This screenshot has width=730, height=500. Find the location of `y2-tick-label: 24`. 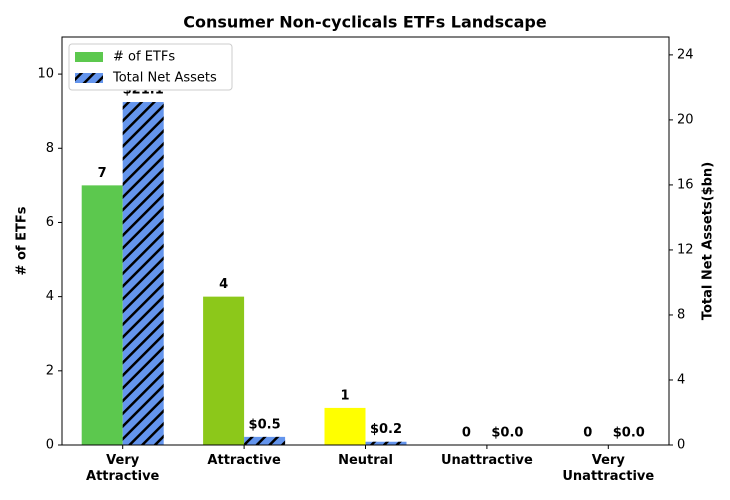

y2-tick-label: 24 is located at coordinates (685, 54).